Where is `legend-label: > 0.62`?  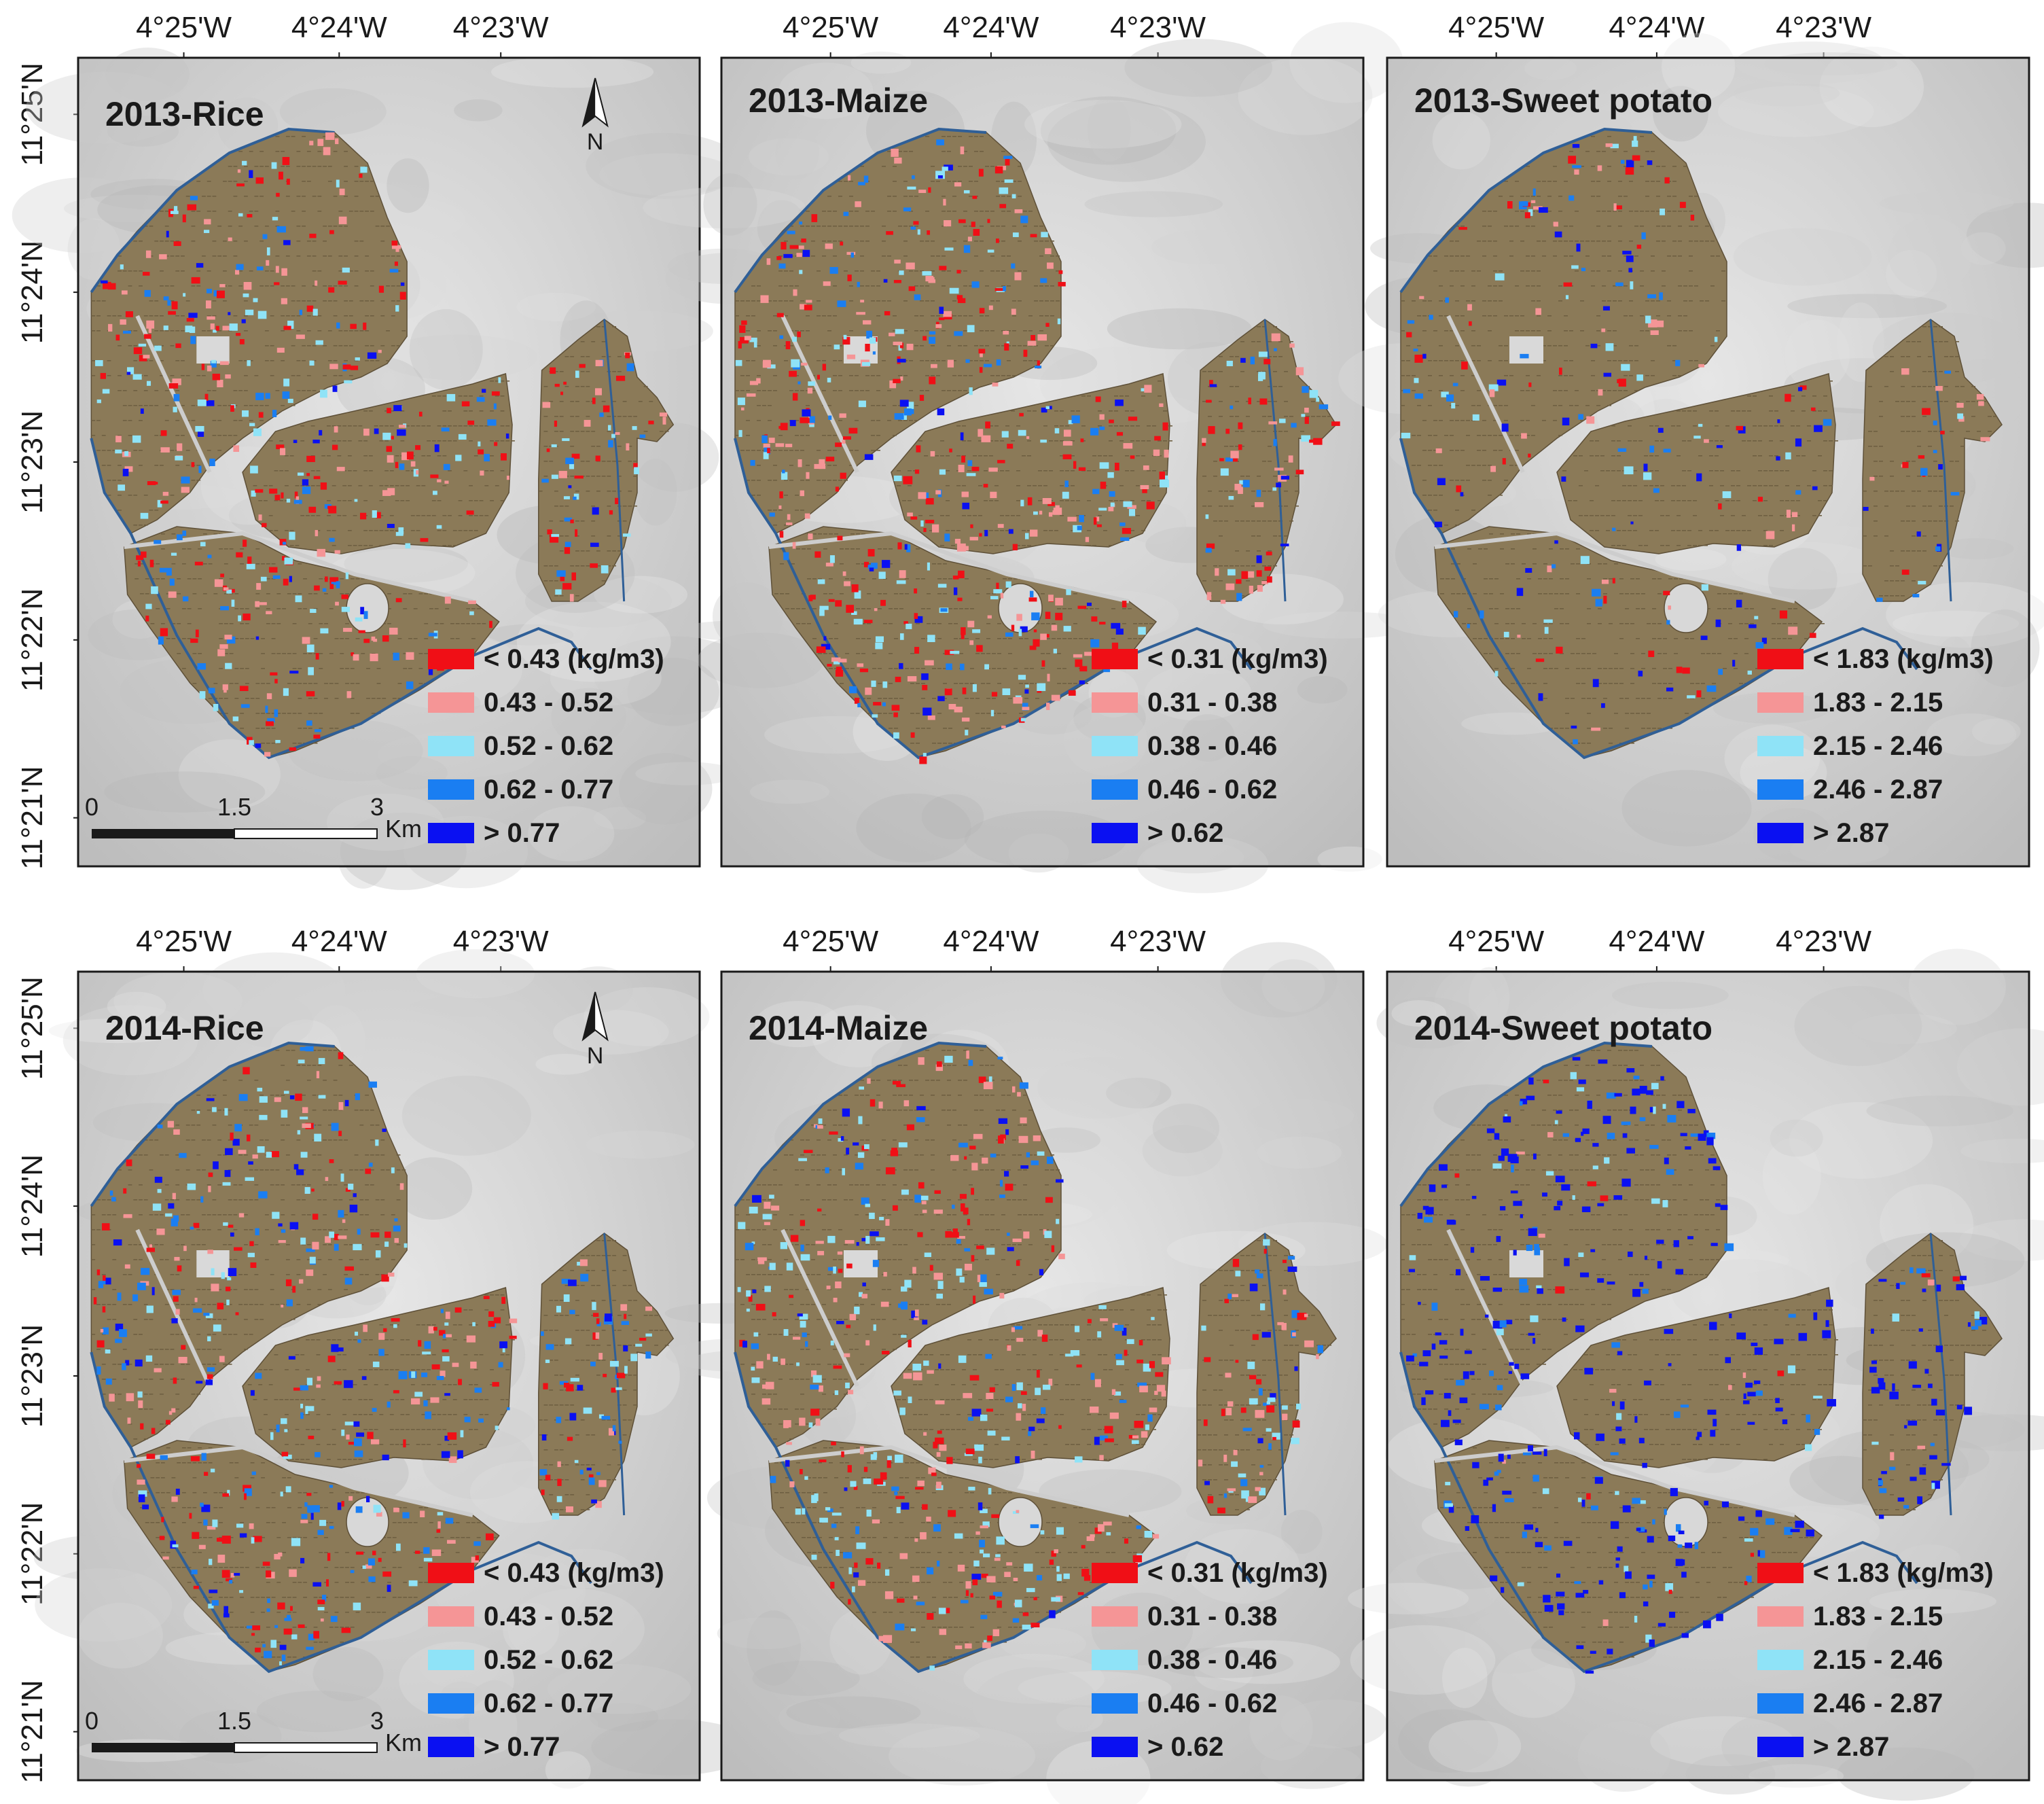
legend-label: > 0.62 is located at coordinates (1185, 833).